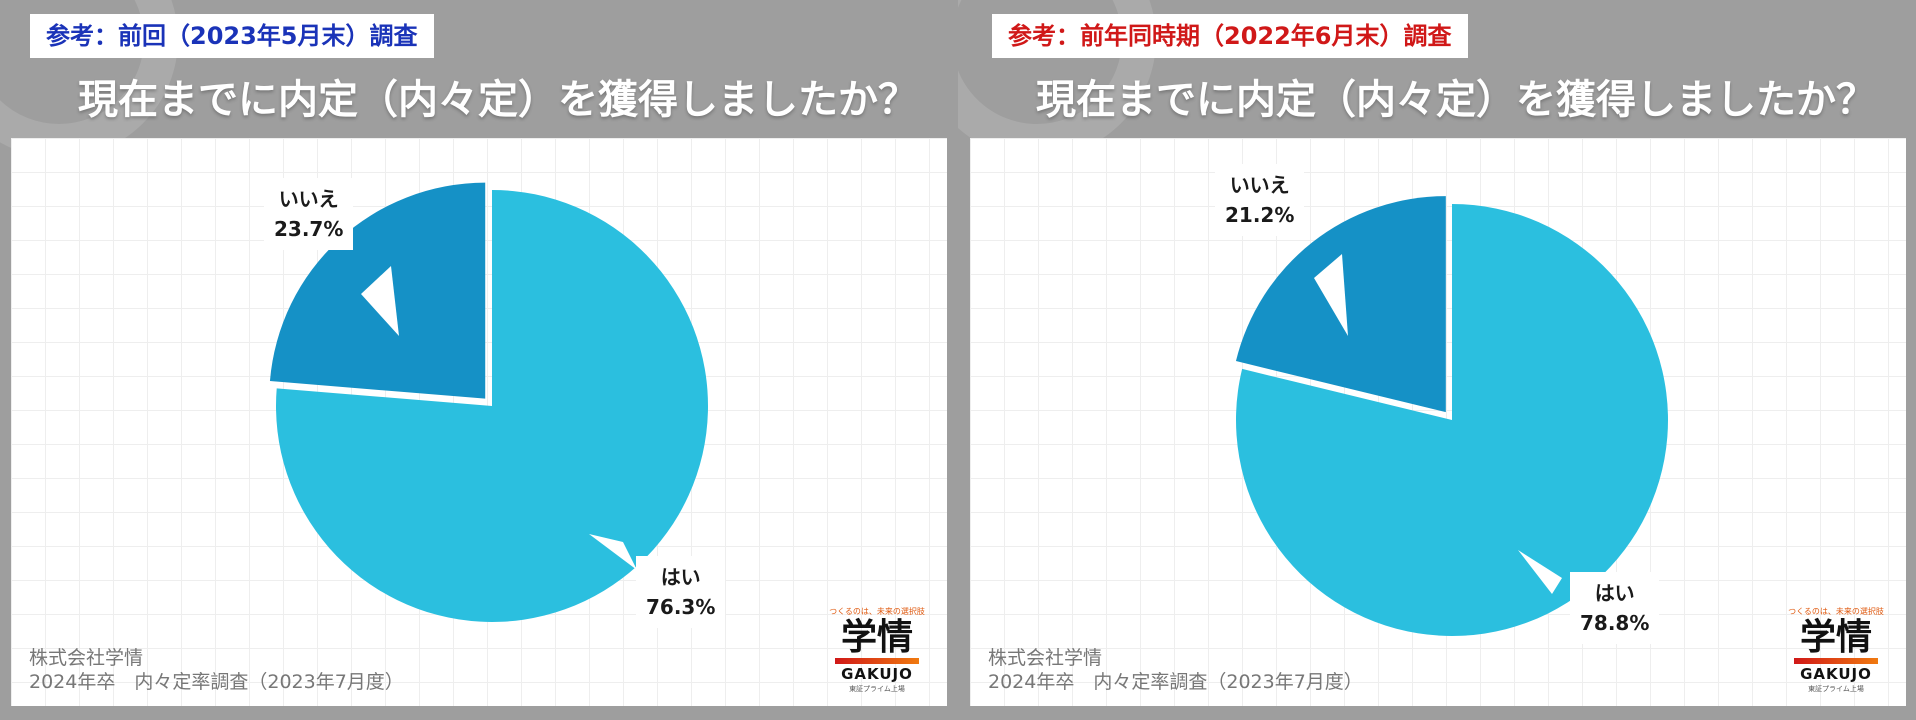  I want to click on label-no: いいえ 21.2%, so click(1260, 200).